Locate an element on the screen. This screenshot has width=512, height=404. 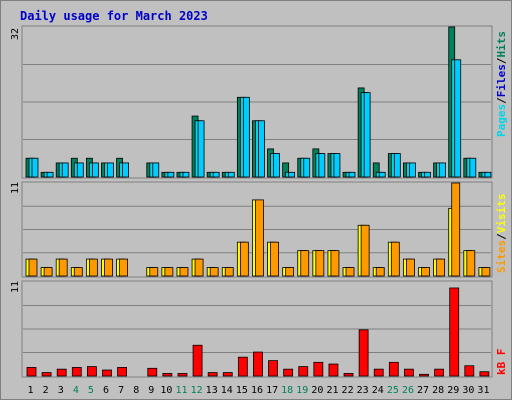
legend-hits-files-pages: Pages/Files/Hits is located at coordinates (501, 84).